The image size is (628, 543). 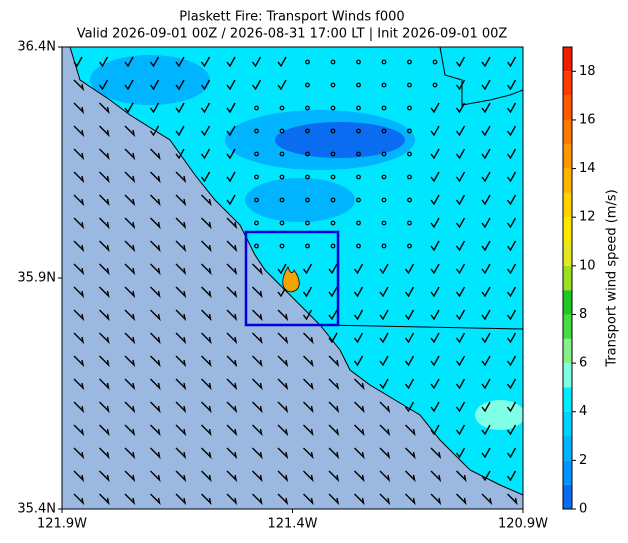 I want to click on y-tick-label: 36.4N, so click(x=36, y=47).